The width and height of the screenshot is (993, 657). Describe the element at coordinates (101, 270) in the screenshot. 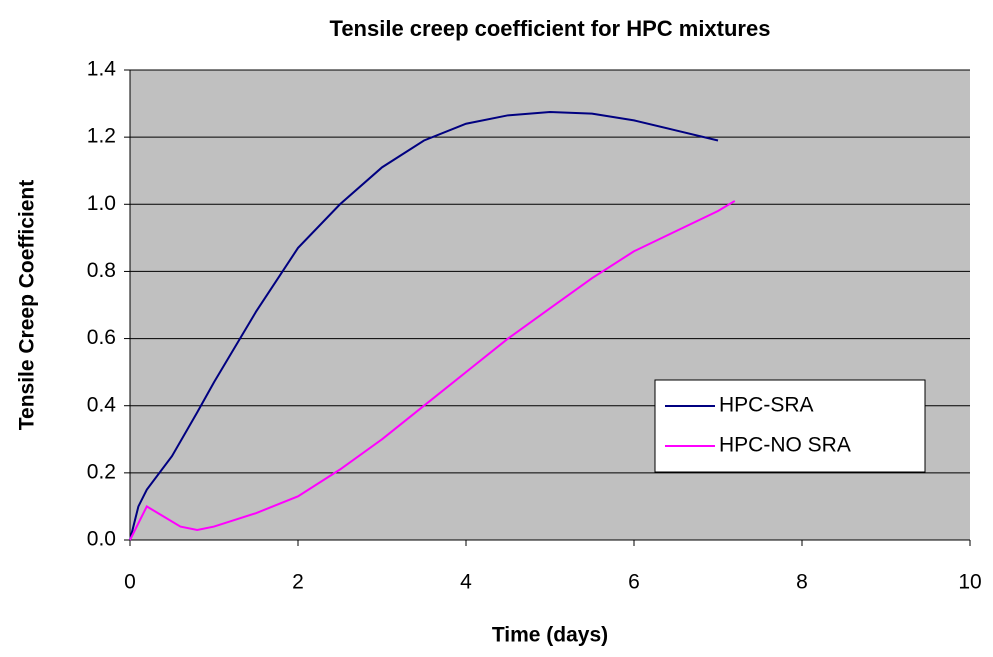

I see `y-tick-label: 0.8` at that location.